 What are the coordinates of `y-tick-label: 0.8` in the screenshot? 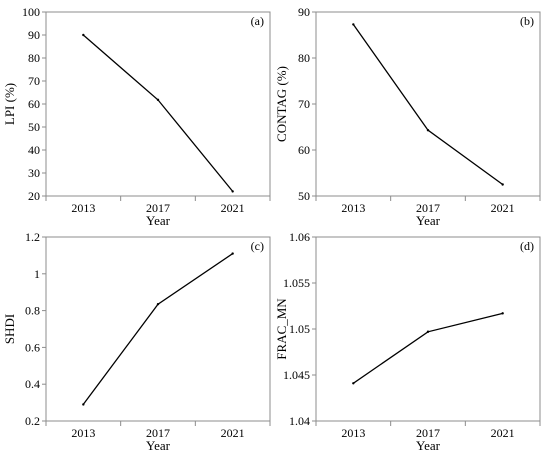 It's located at (32, 311).